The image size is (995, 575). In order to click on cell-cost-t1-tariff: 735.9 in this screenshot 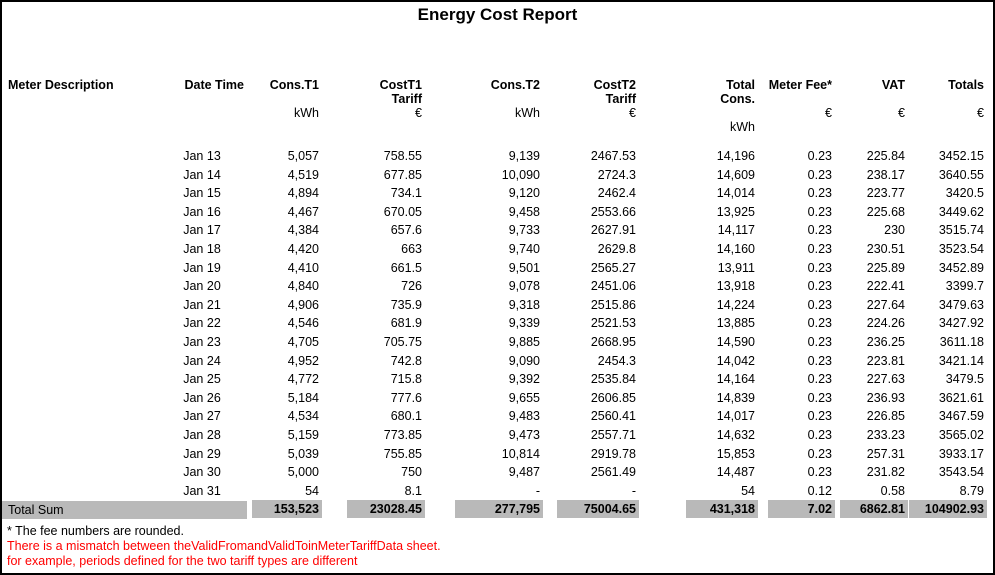, I will do `click(406, 304)`.